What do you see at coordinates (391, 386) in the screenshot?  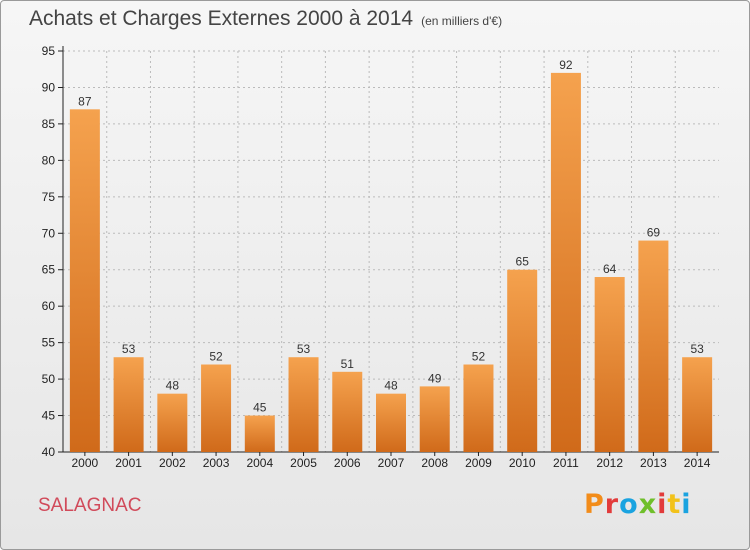 I see `data-label-2007: 48` at bounding box center [391, 386].